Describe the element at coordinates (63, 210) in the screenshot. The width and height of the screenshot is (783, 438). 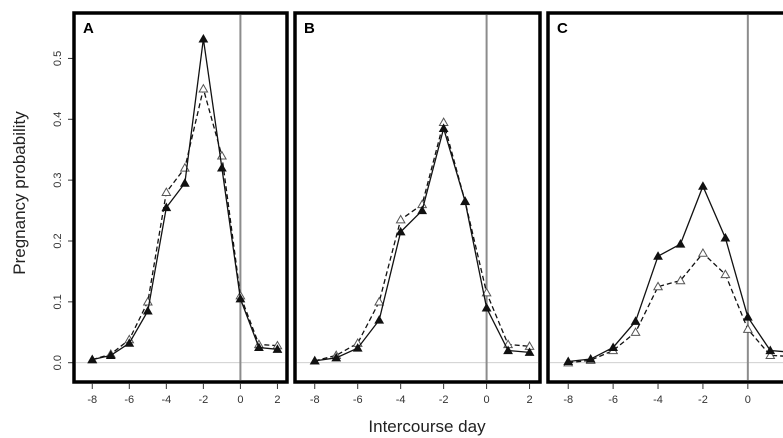
I see `y-axis: 0.0 0.1 0.2 0.3 0.4 0.5` at that location.